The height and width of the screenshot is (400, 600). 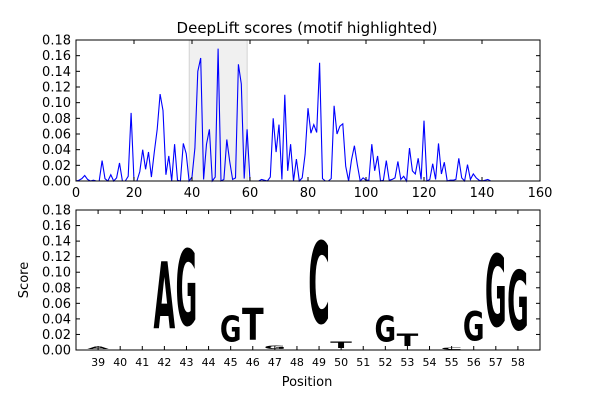 What do you see at coordinates (56, 335) in the screenshot?
I see `logo-y-tick-label: 0.02` at bounding box center [56, 335].